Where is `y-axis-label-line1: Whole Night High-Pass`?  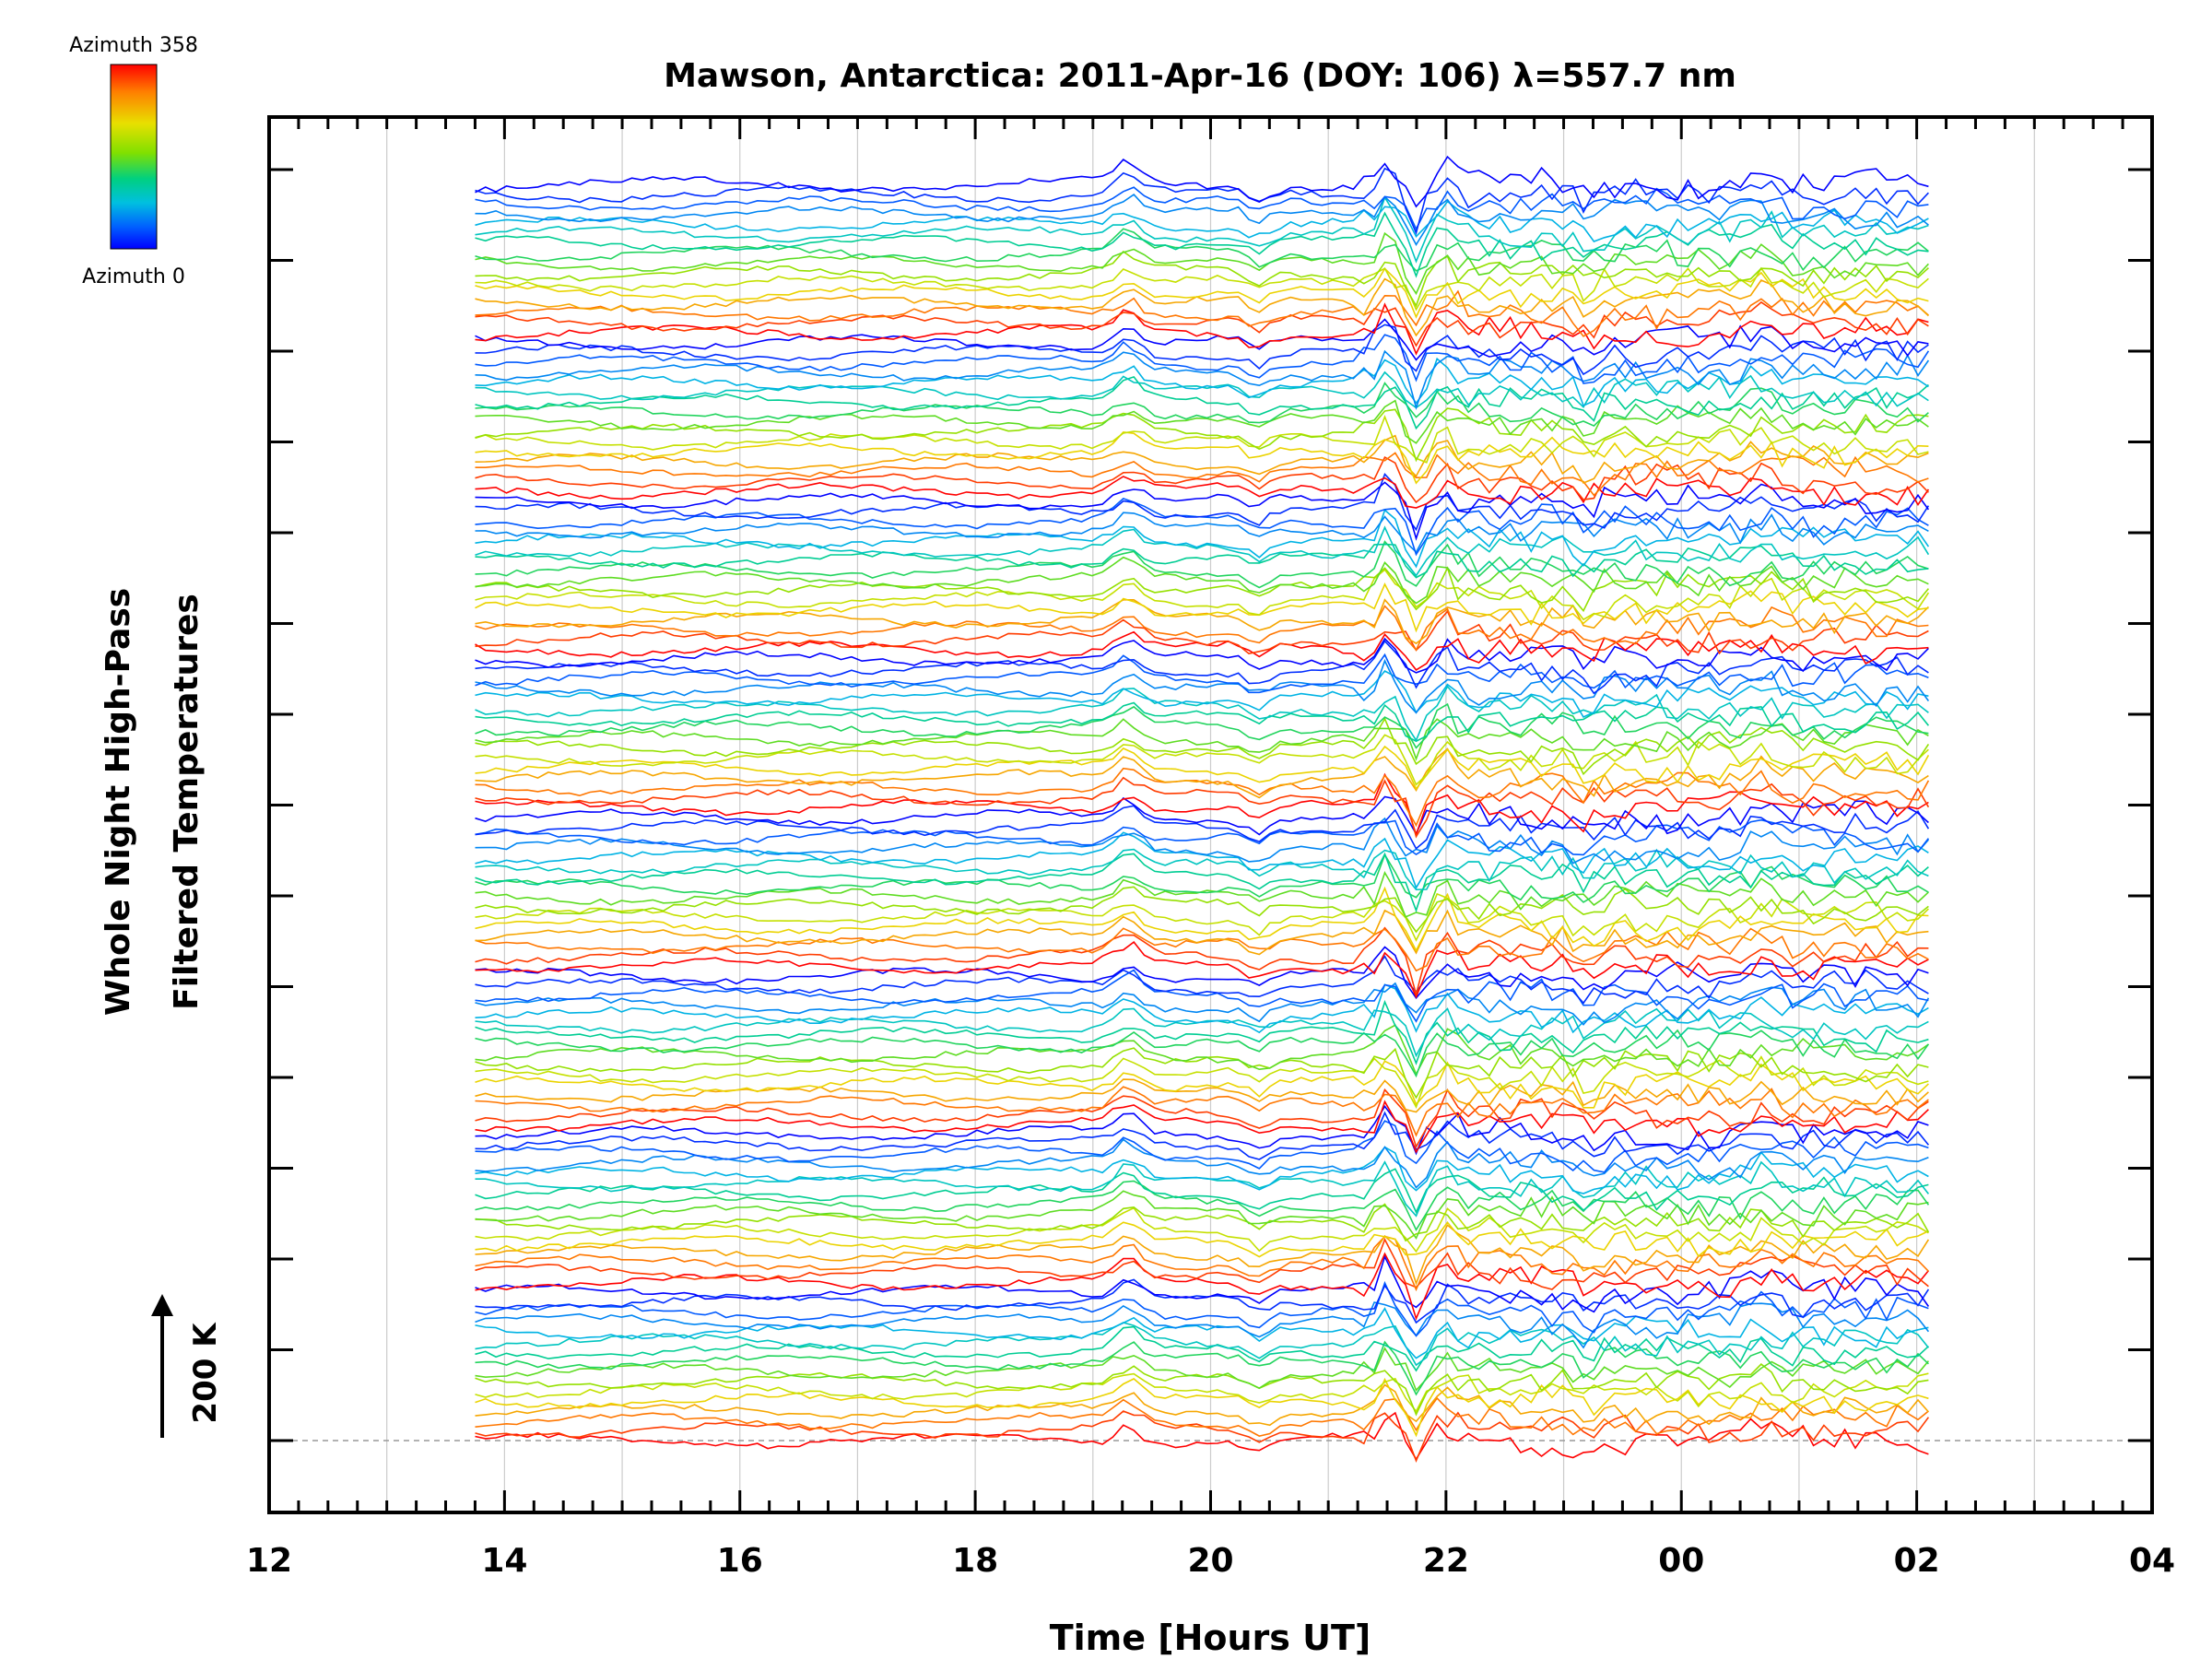
y-axis-label-line1: Whole Night High-Pass is located at coordinates (118, 802).